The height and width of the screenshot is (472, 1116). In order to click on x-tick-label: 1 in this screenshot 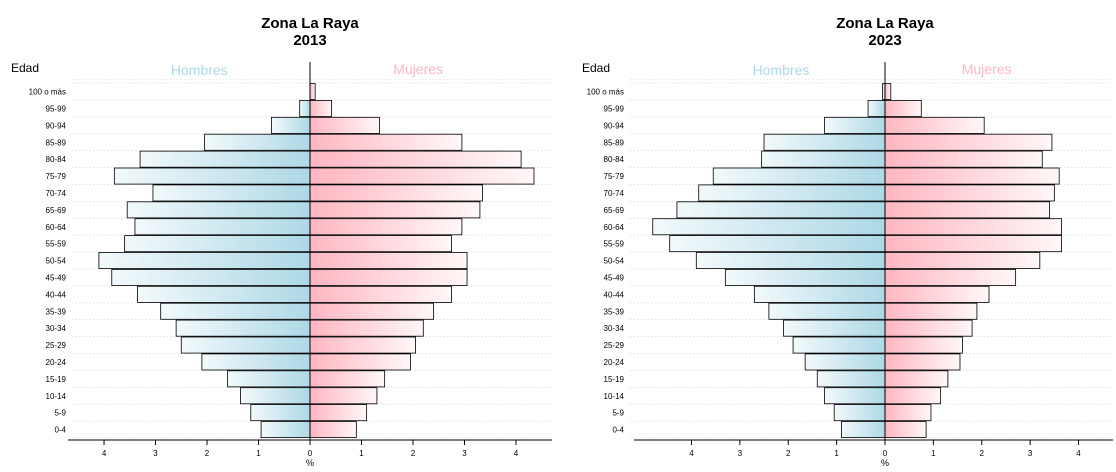, I will do `click(836, 453)`.